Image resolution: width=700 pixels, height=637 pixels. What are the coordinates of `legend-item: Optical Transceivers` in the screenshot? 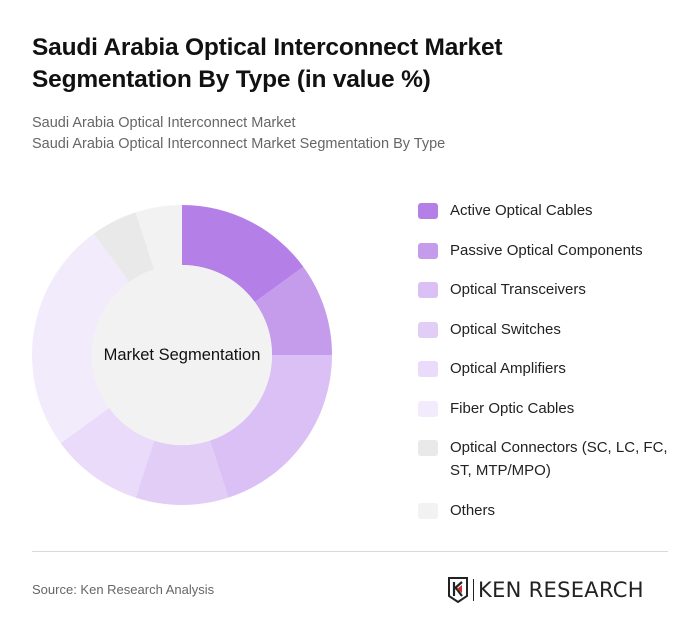 It's located at (553, 289).